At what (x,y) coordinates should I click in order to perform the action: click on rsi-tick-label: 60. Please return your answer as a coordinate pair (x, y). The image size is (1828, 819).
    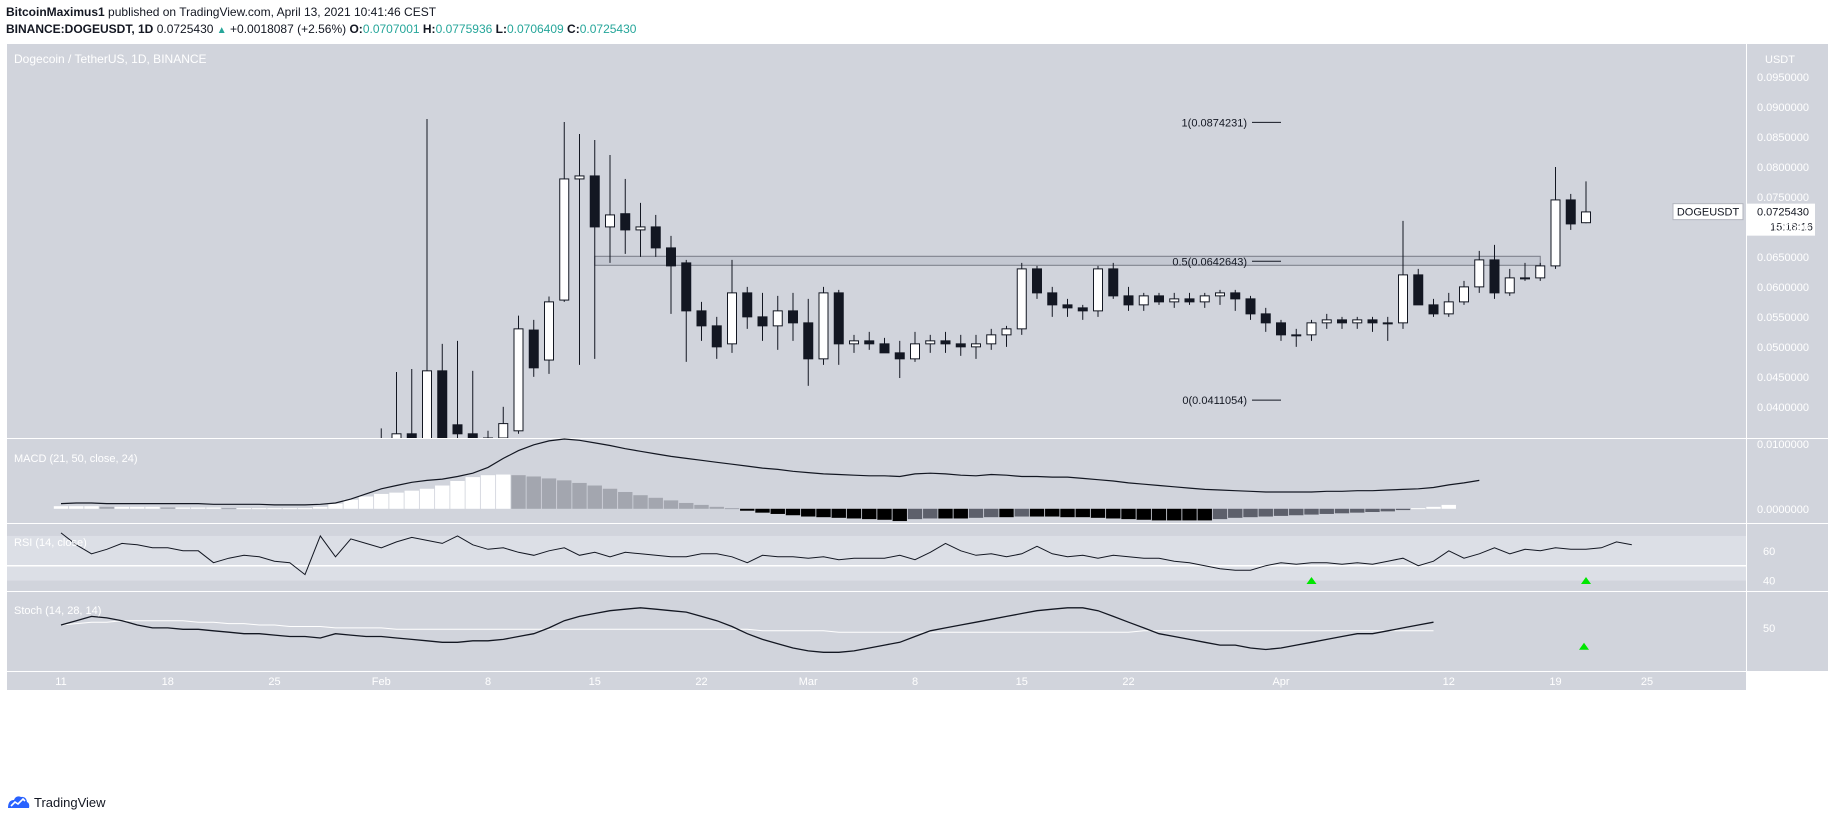
    Looking at the image, I should click on (1769, 552).